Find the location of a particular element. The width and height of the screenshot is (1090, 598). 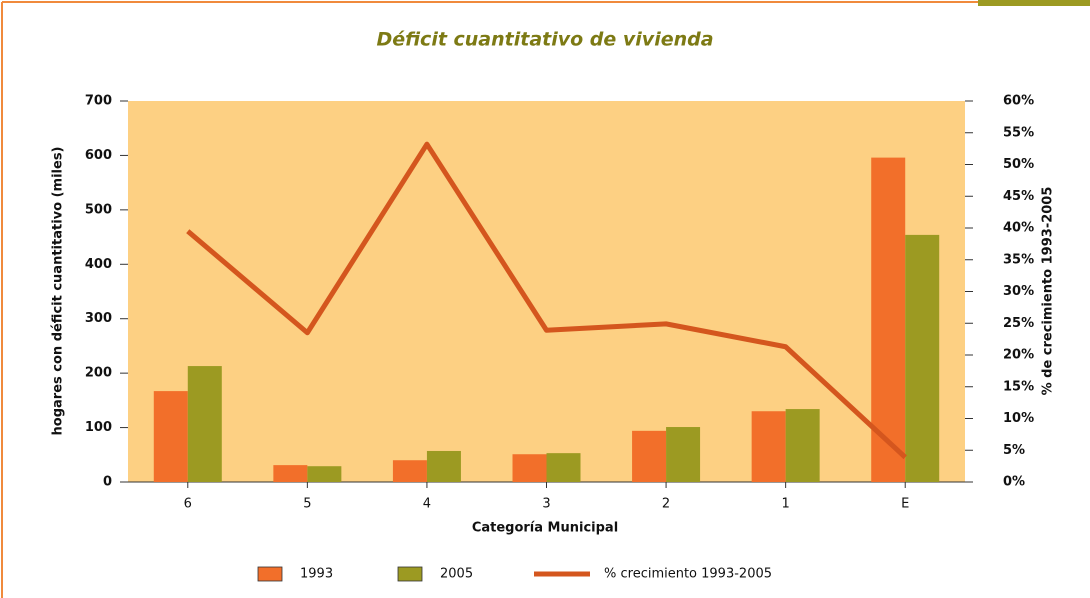

x-tick-label: 6 is located at coordinates (188, 504).